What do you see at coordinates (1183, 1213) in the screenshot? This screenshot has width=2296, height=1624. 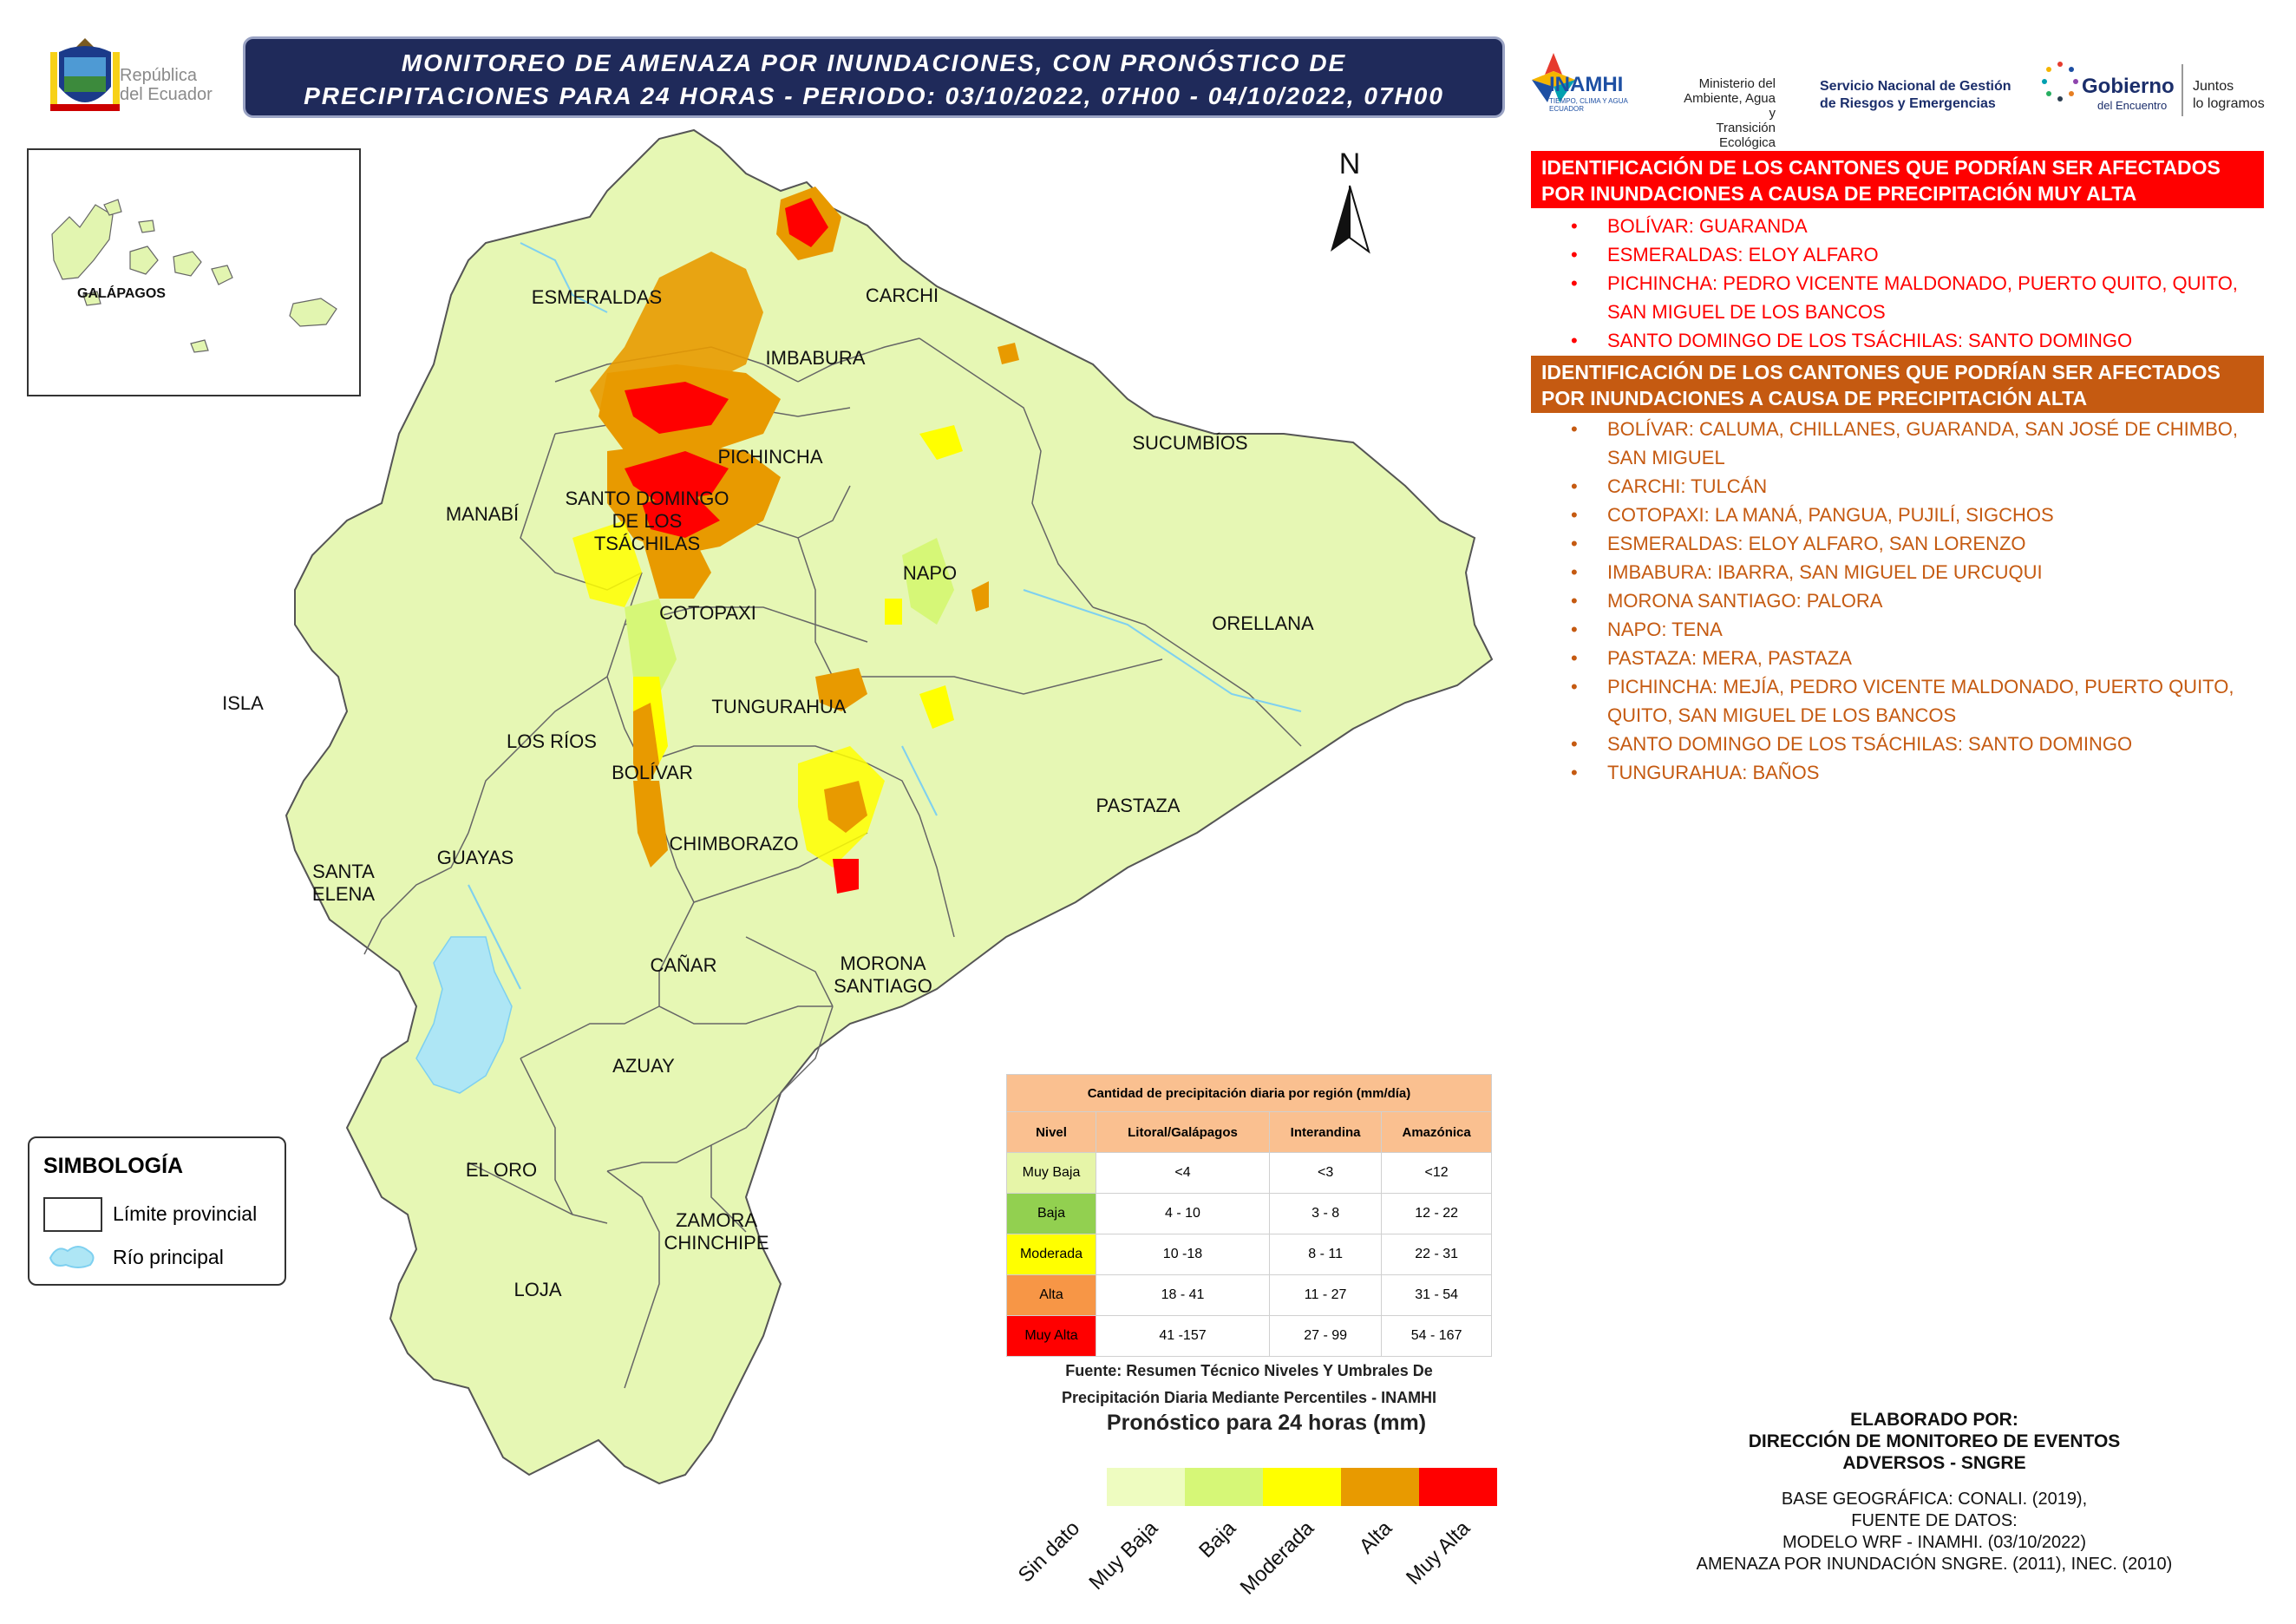 I see `litoral-cell: 4 - 10` at bounding box center [1183, 1213].